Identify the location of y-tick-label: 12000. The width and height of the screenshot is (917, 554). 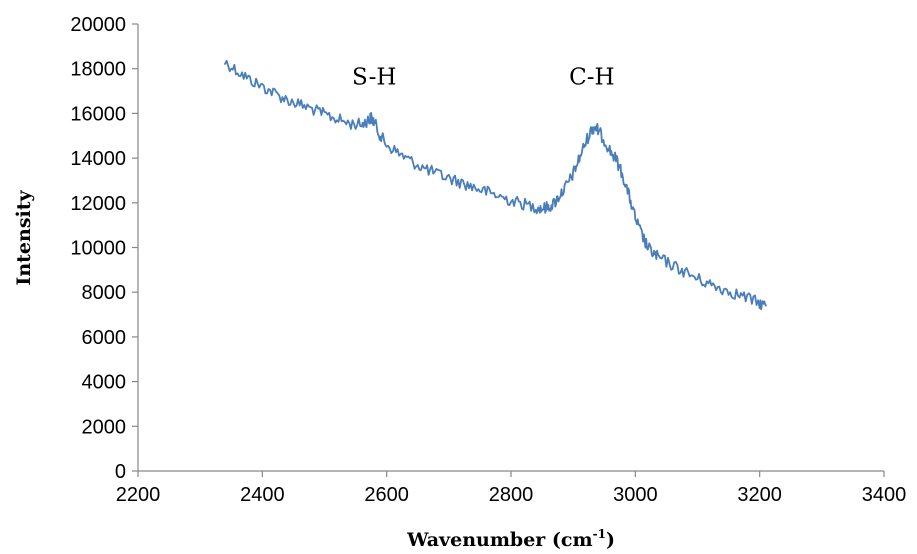
(98, 204).